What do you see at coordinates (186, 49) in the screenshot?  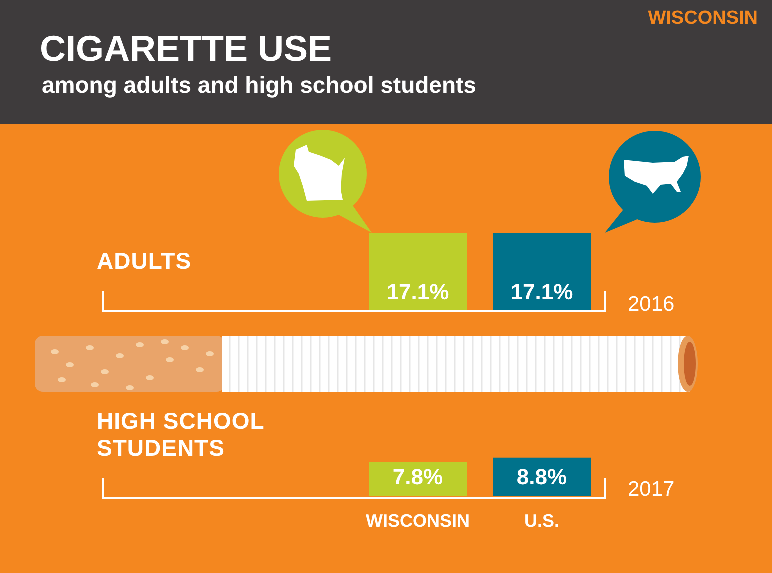 I see `chart-title: CIGARETTE USE` at bounding box center [186, 49].